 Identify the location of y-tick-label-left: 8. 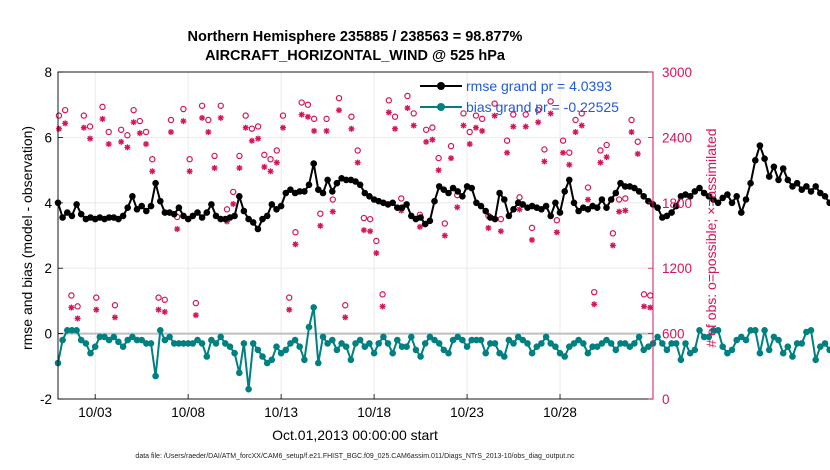
(48, 72).